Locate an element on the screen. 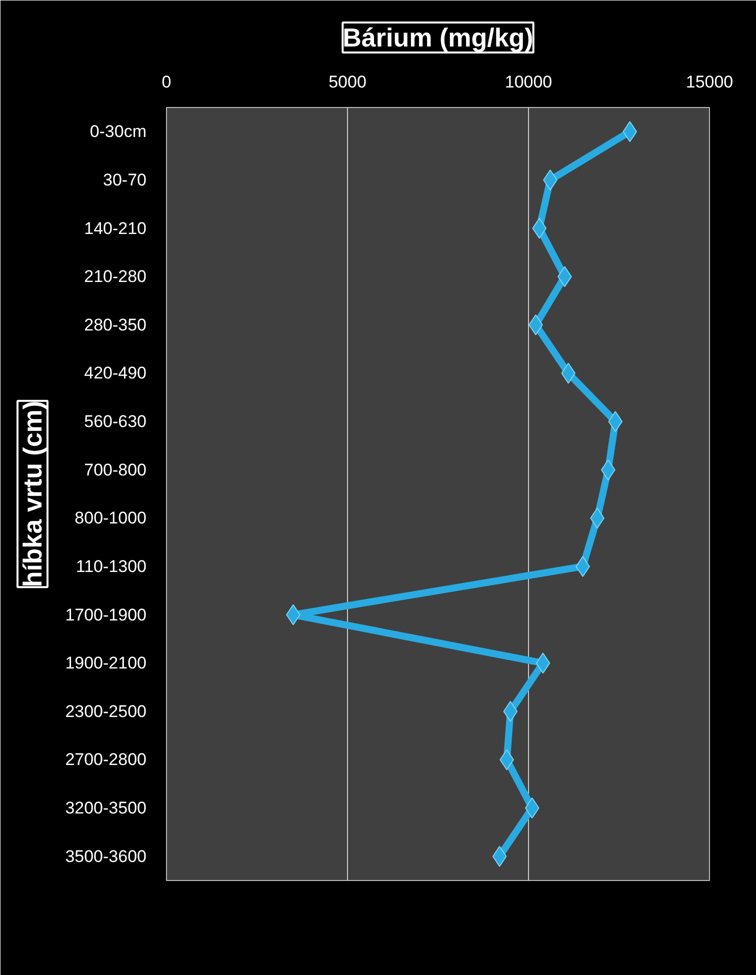 This screenshot has height=975, width=756. y-tick-label: 3500-3600 is located at coordinates (106, 856).